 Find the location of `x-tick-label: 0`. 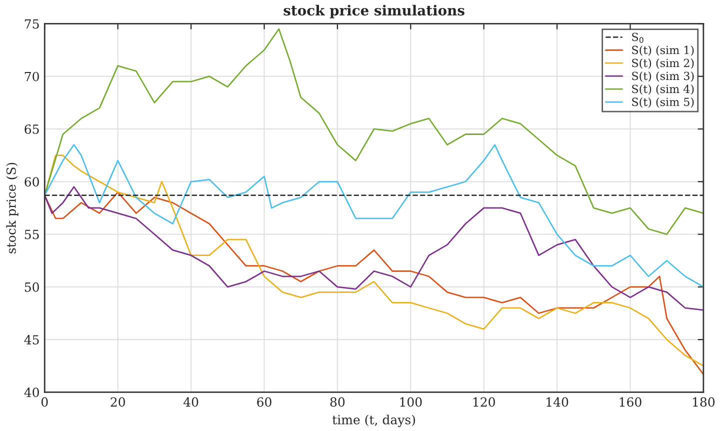

x-tick-label: 0 is located at coordinates (44, 402).